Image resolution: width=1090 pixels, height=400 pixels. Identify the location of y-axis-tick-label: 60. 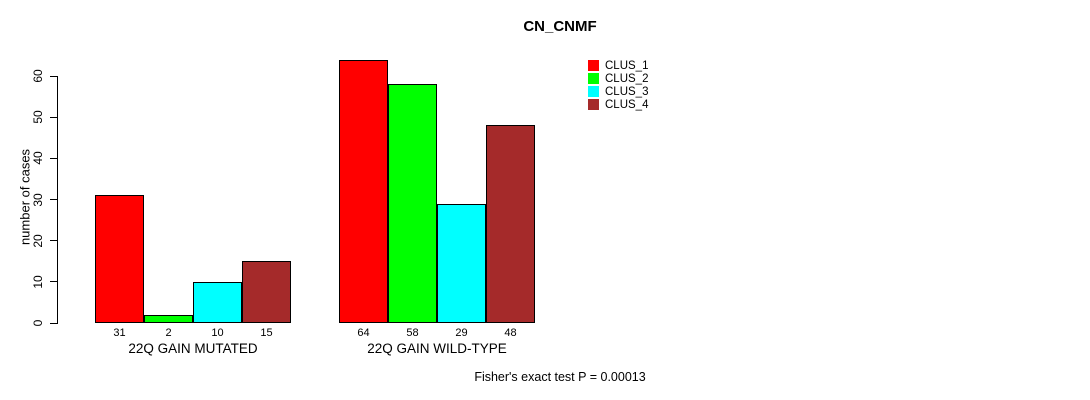
(38, 76).